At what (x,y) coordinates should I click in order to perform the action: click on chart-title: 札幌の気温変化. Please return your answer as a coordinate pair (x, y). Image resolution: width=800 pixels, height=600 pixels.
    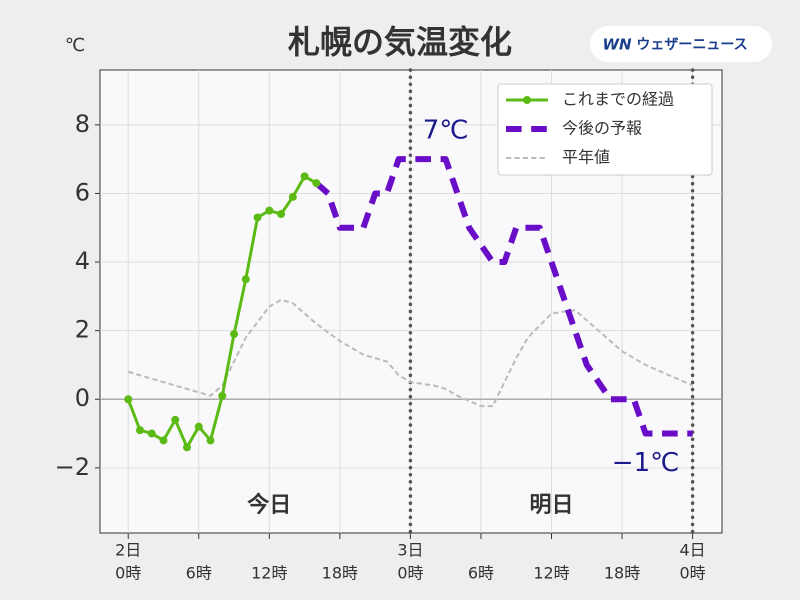
    Looking at the image, I should click on (400, 42).